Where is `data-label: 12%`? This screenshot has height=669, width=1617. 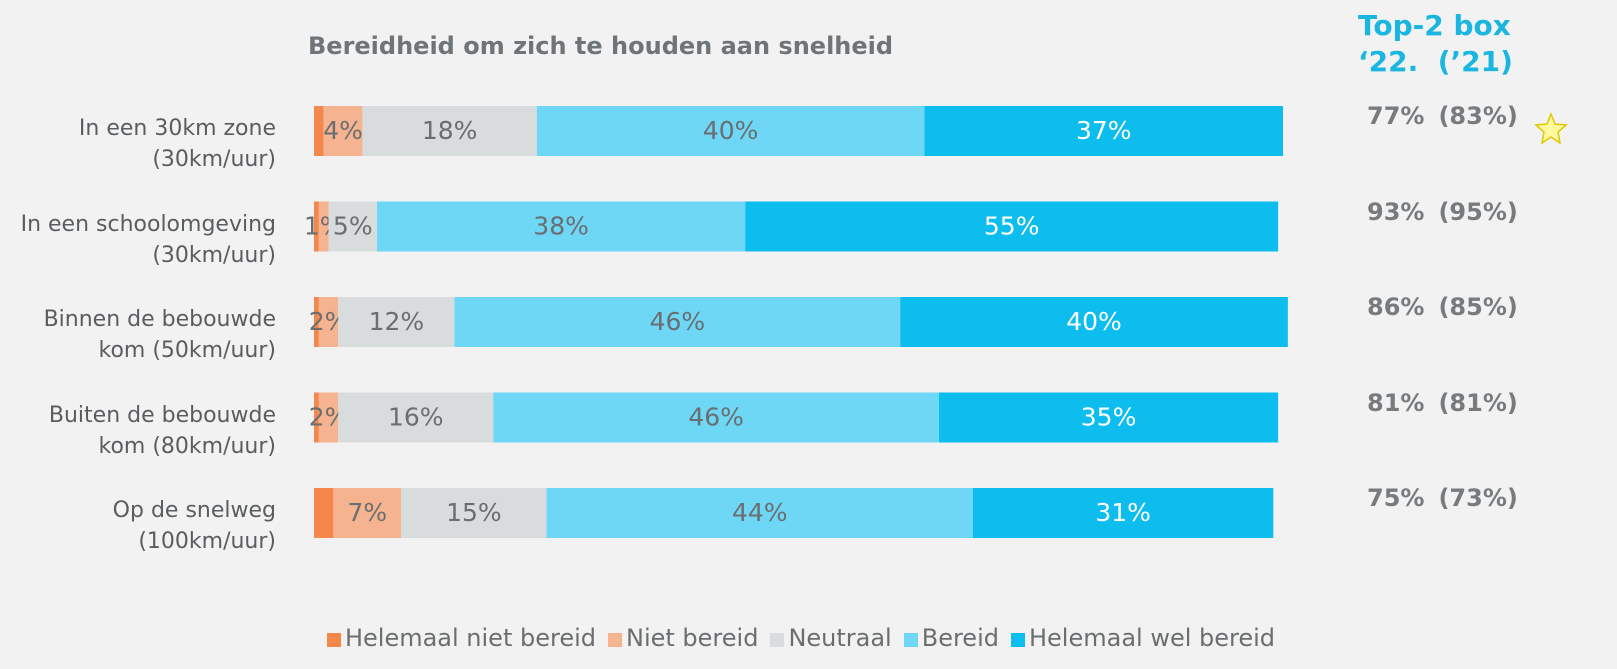 data-label: 12% is located at coordinates (397, 321).